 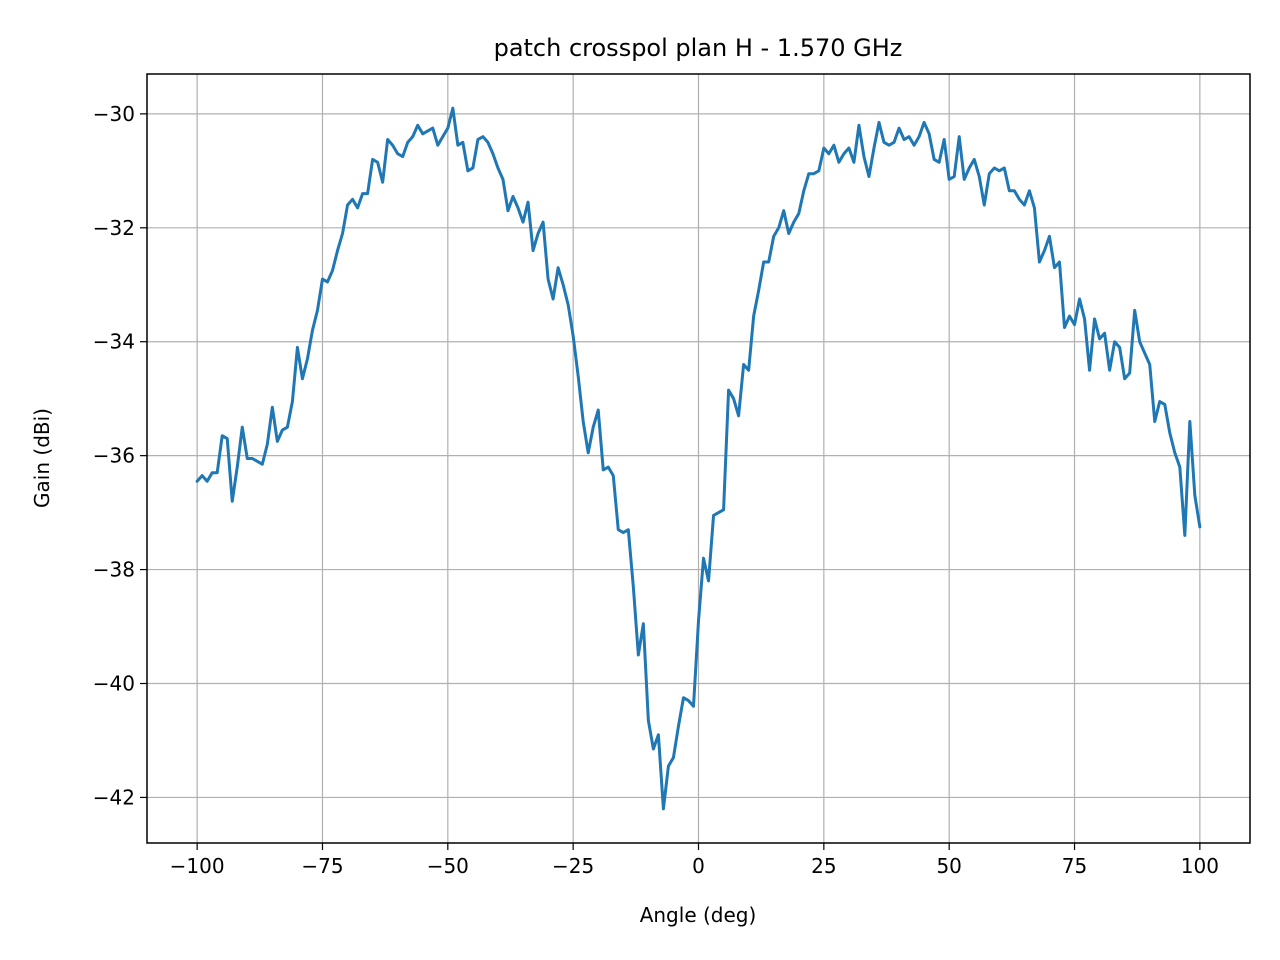 I want to click on y-tick-label: −40, so click(x=114, y=684).